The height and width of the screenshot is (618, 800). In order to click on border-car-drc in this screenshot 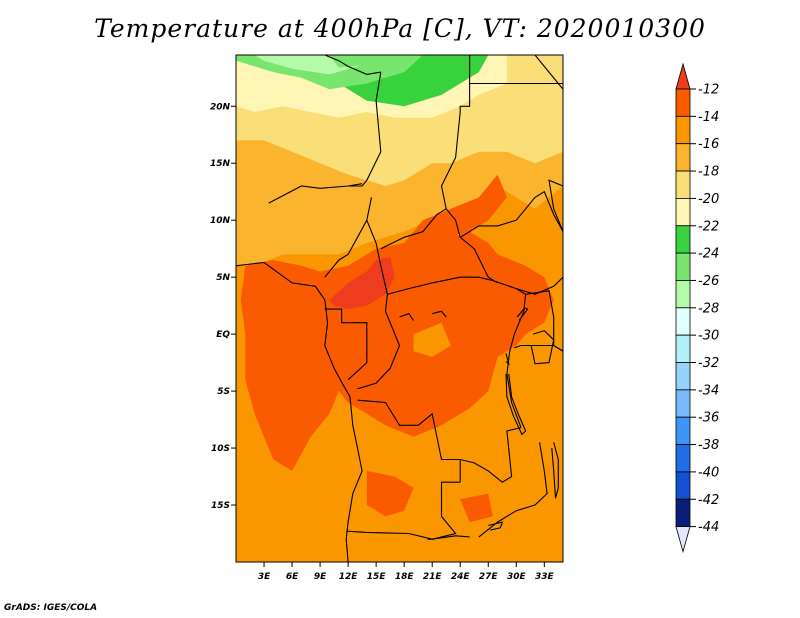, I will do `click(440, 285)`.